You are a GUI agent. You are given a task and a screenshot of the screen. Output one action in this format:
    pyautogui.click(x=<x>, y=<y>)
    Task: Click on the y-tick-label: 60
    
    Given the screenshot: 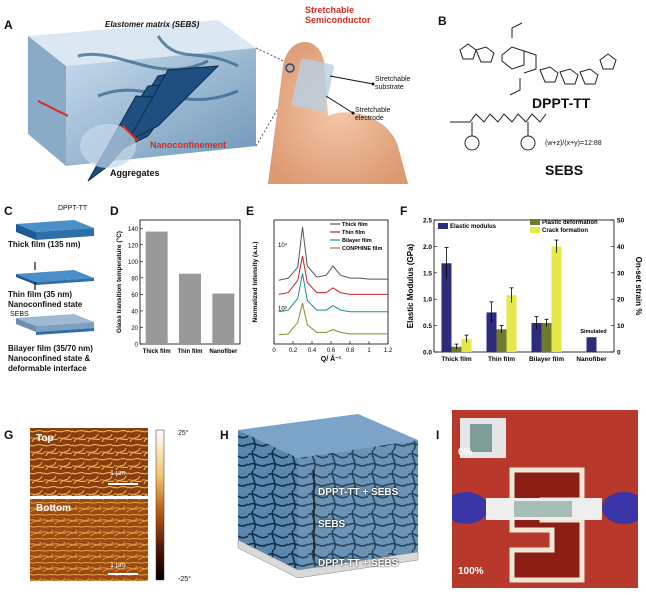 What is the action you would take?
    pyautogui.click(x=134, y=296)
    